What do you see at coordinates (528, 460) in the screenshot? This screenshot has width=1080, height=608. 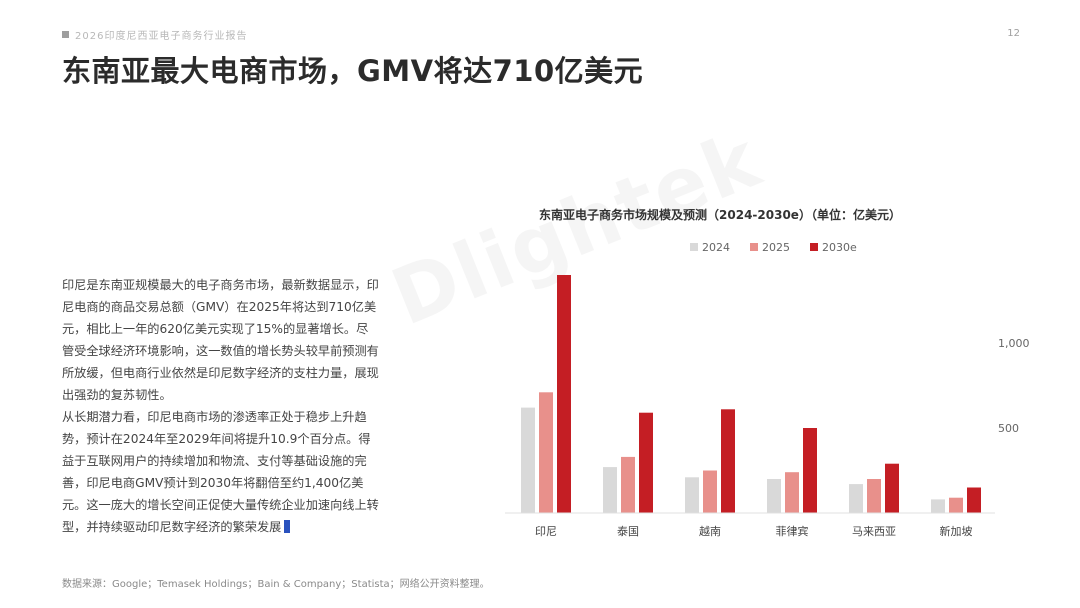 I see `bar-印尼-2024` at bounding box center [528, 460].